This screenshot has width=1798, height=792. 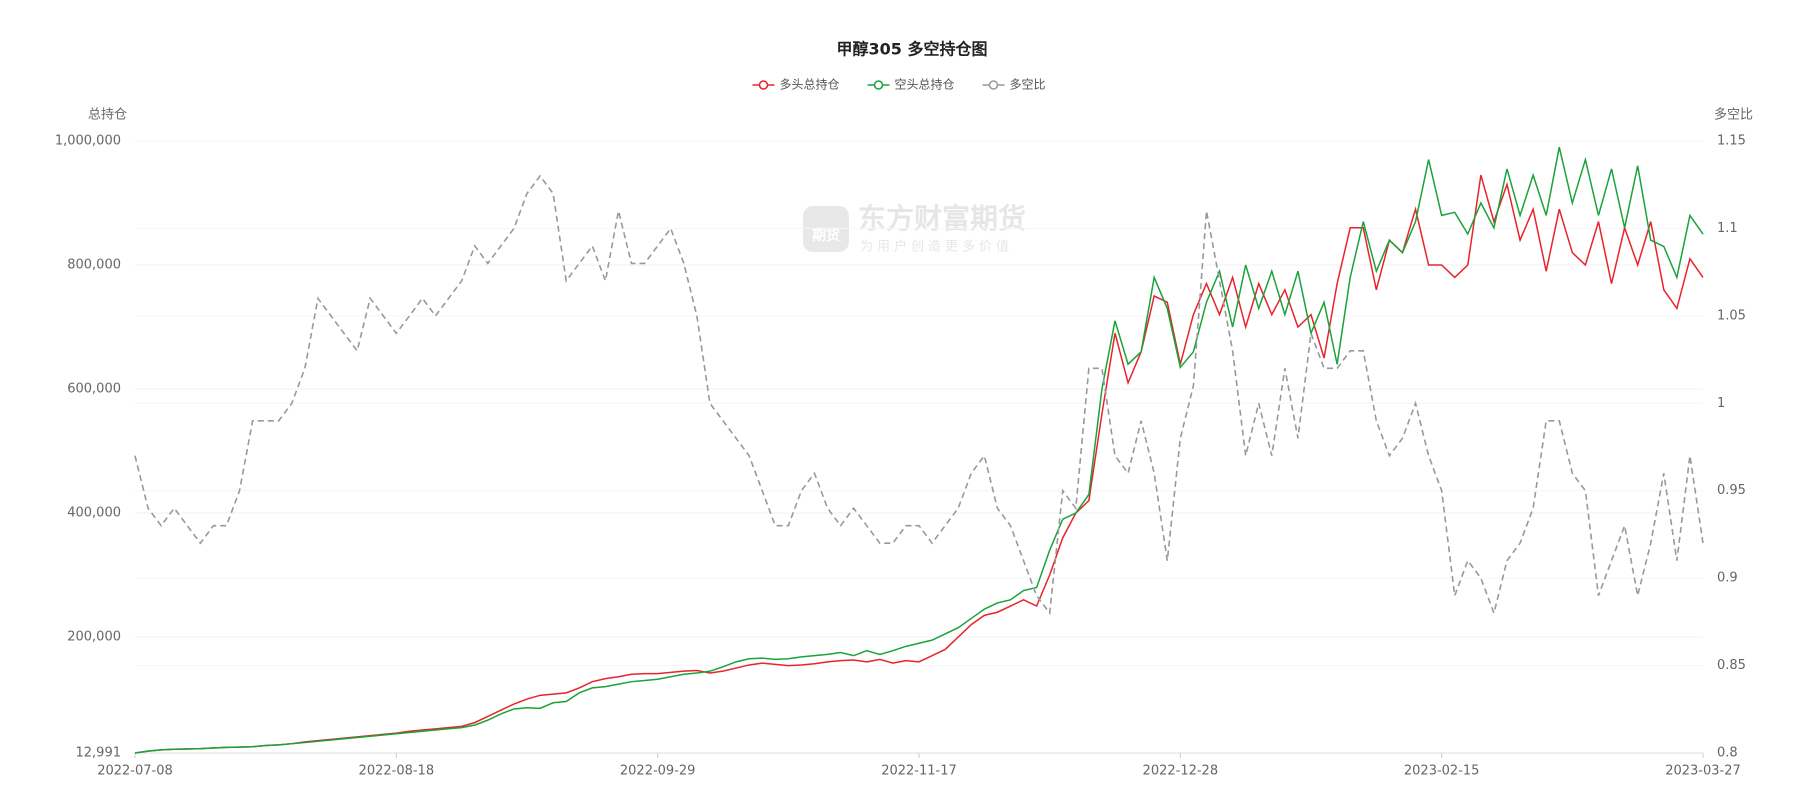 I want to click on y2-axis-title: 多空比, so click(x=1733, y=115).